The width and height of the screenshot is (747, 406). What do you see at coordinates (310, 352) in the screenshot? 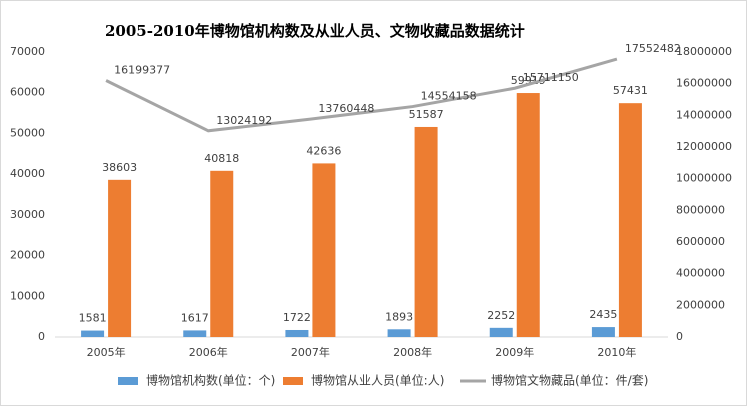
I see `x-tick-label: 2007年` at bounding box center [310, 352].